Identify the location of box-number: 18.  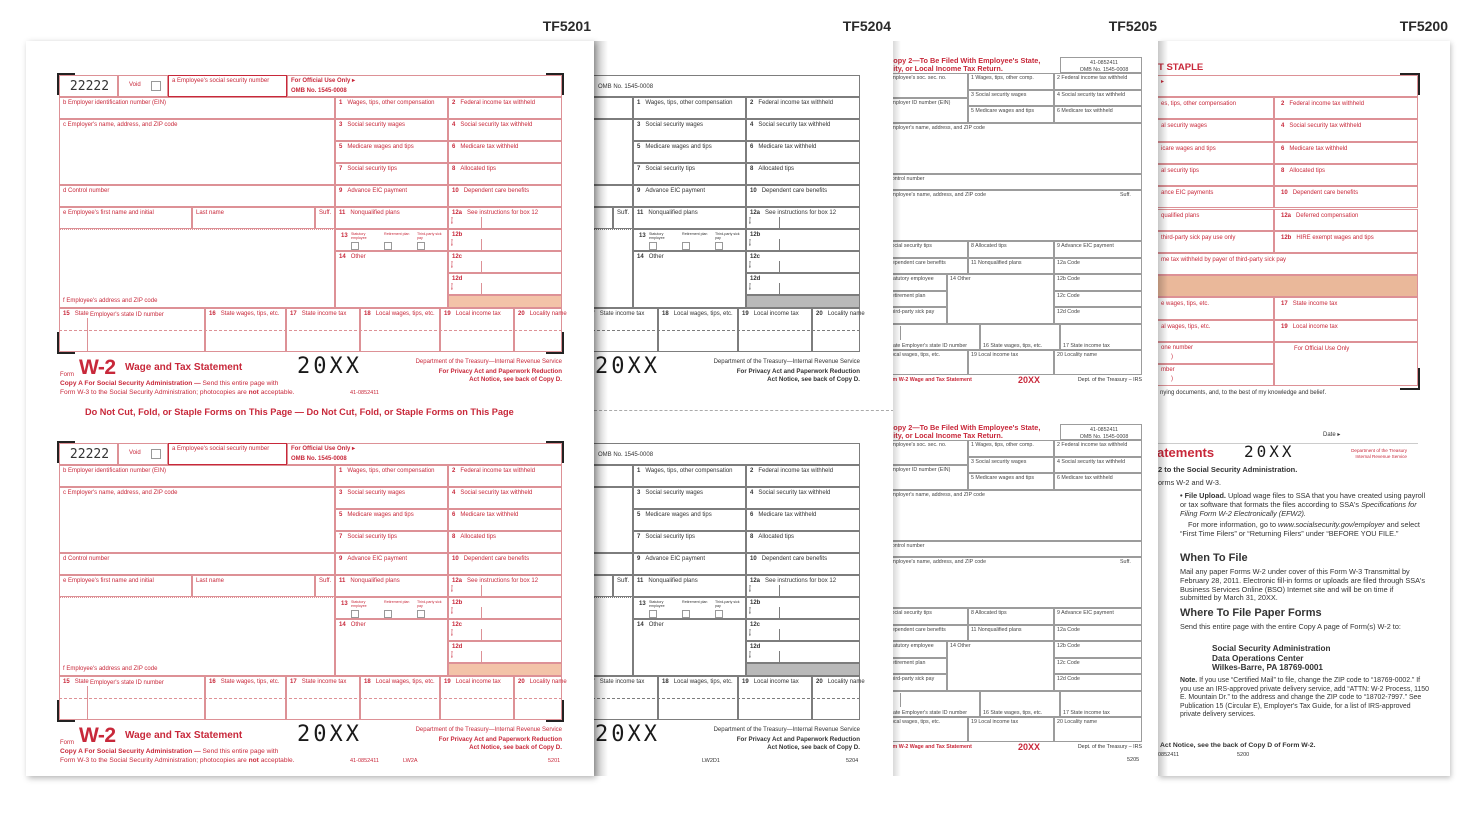
(367, 314).